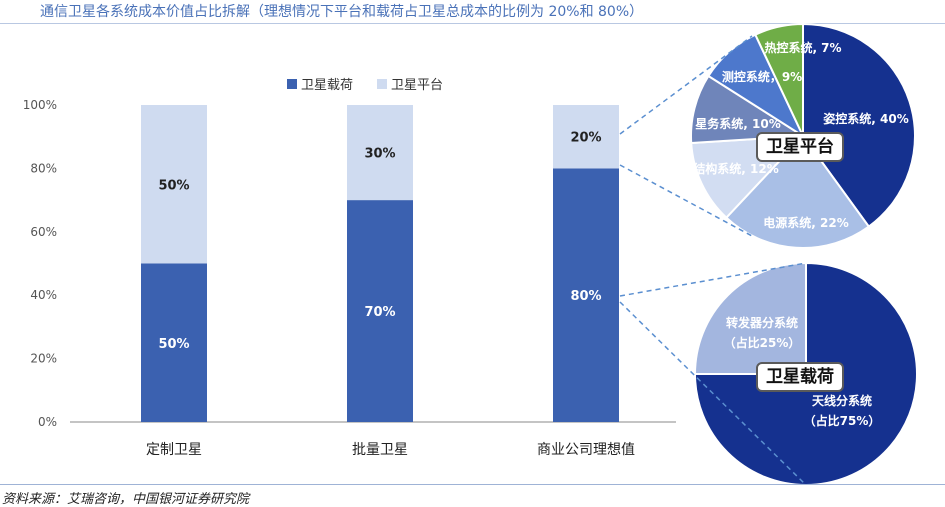  What do you see at coordinates (586, 450) in the screenshot?
I see `category-label: 商业公司理想值` at bounding box center [586, 450].